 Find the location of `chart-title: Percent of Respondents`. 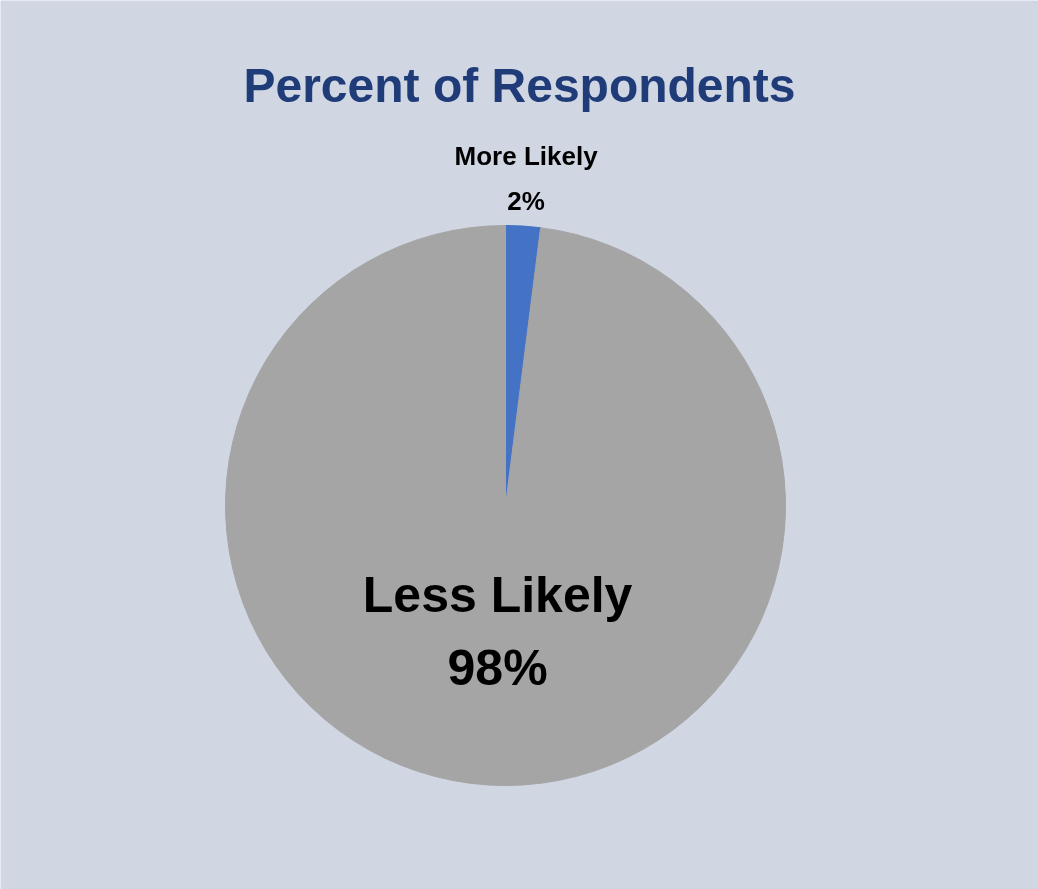

chart-title: Percent of Respondents is located at coordinates (519, 85).